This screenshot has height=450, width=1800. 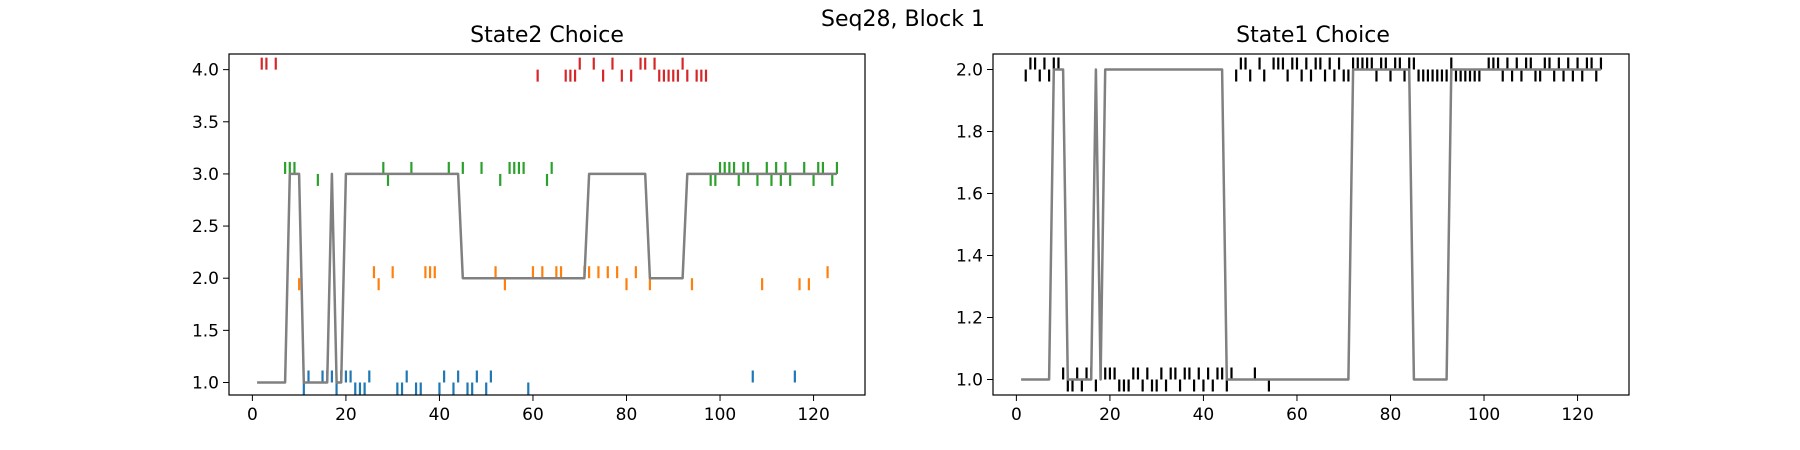 I want to click on y-tick-label: 1.8, so click(x=969, y=133).